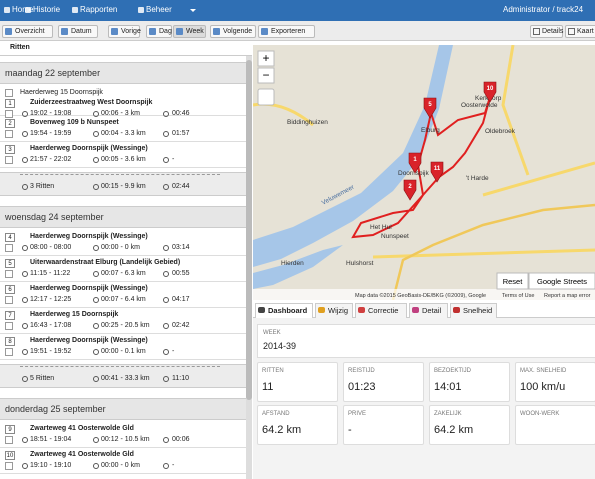 The image size is (595, 479). I want to click on map-label: Nunspeet, so click(395, 236).